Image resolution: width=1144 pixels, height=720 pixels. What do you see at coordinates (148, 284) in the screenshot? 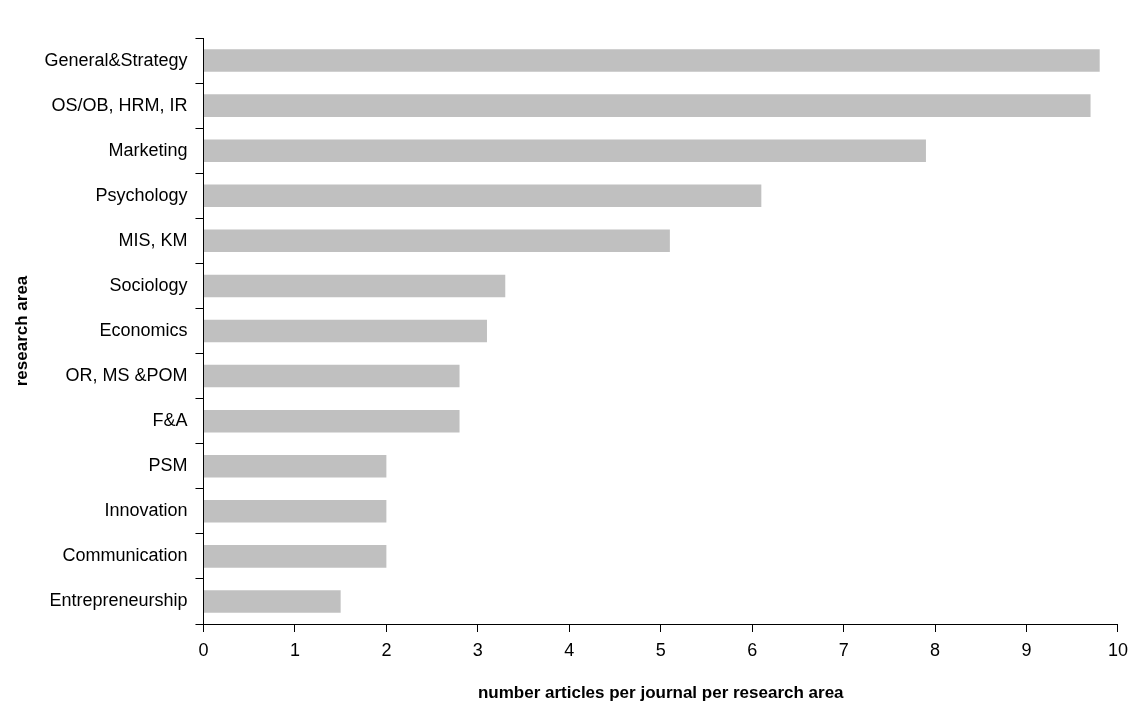
I see `y-tick-label: Sociology` at bounding box center [148, 284].